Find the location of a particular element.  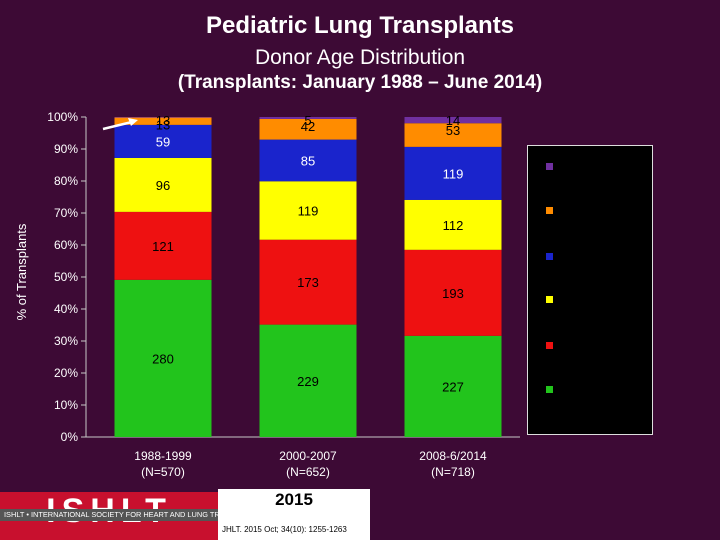

publication-year: 2015 is located at coordinates (294, 499).